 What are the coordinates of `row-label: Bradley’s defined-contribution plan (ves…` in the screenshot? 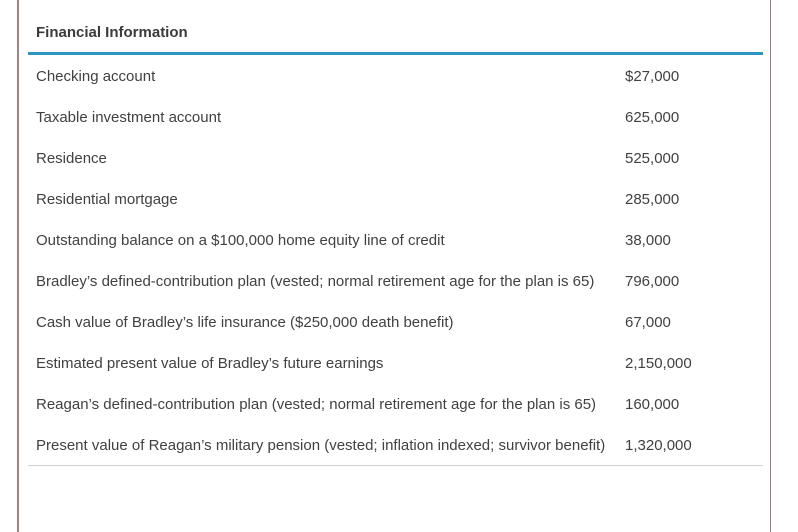 It's located at (315, 281).